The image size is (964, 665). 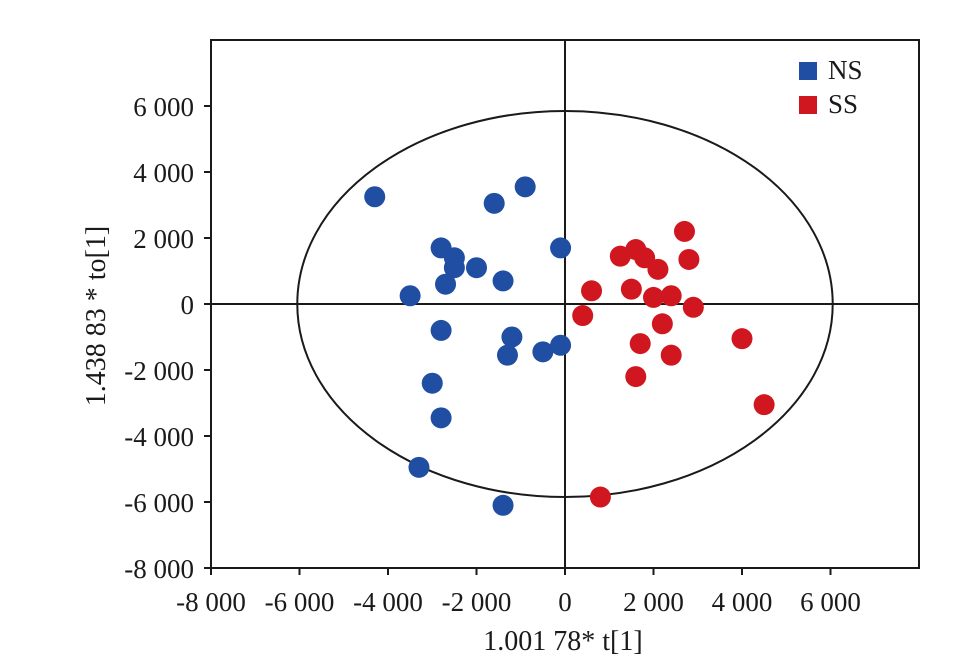 I want to click on y-tick-label: 4 000, so click(x=163, y=173).